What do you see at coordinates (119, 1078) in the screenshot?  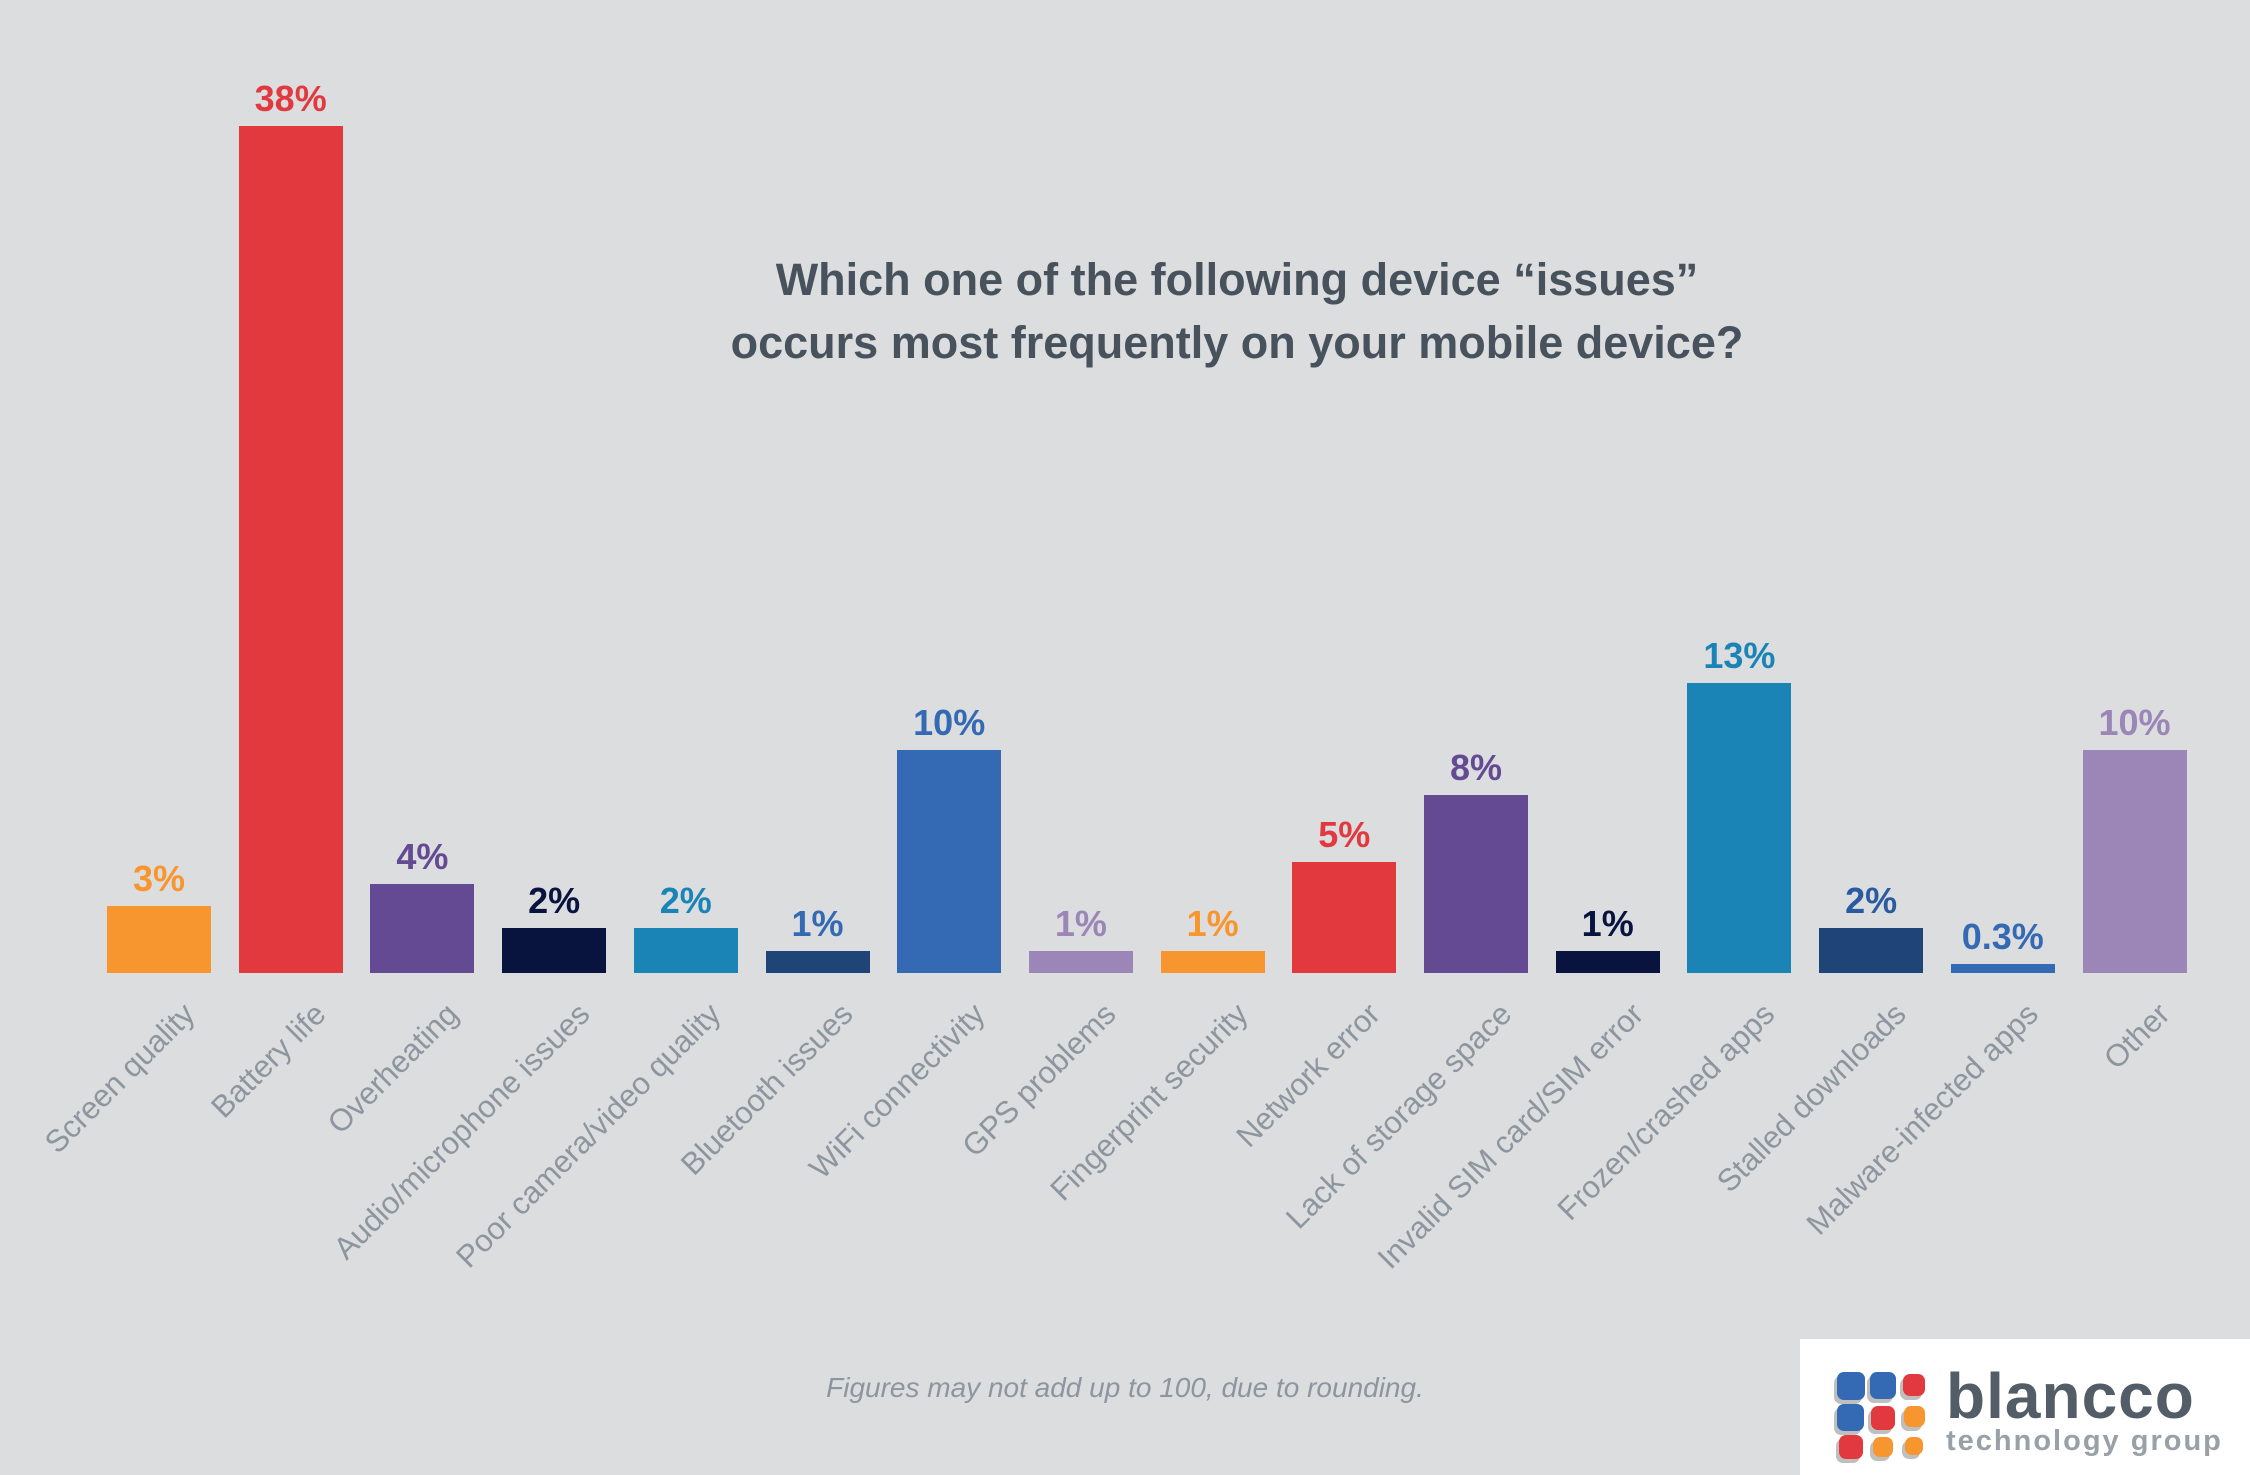 I see `category-label: Screen quality` at bounding box center [119, 1078].